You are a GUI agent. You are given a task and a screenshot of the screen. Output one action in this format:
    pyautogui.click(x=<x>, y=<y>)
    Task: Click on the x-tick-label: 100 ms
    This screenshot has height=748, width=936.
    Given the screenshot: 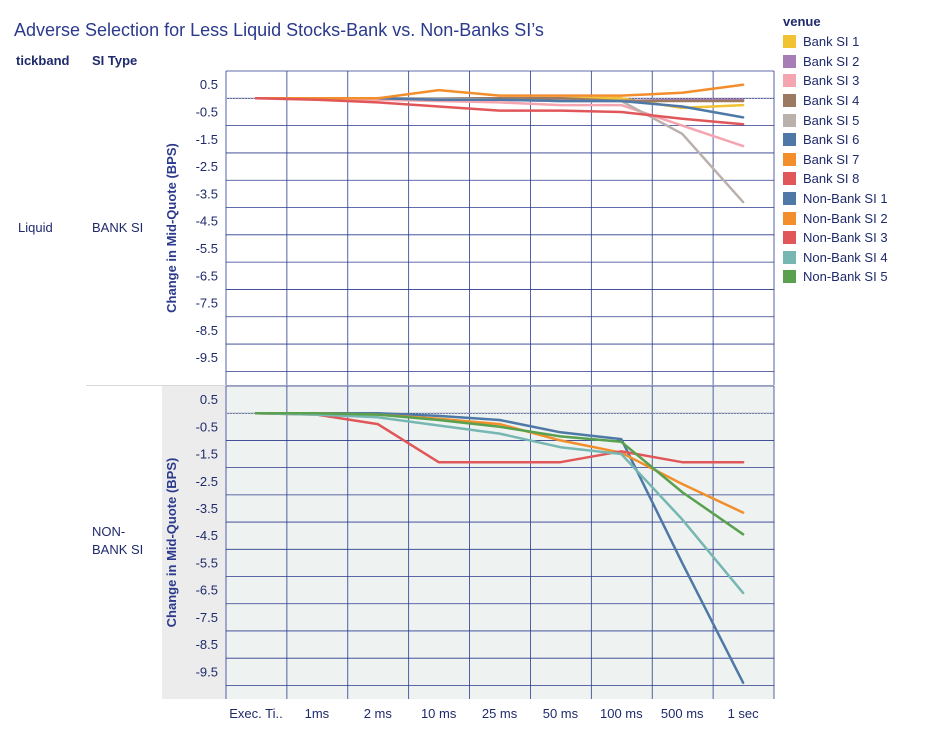 What is the action you would take?
    pyautogui.click(x=621, y=713)
    